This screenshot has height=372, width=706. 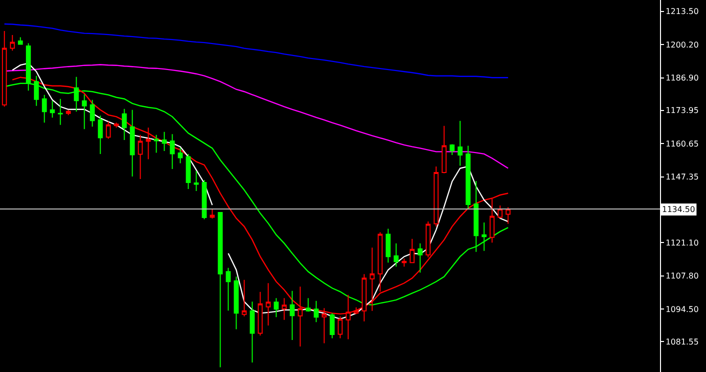 What do you see at coordinates (679, 209) in the screenshot?
I see `ref-line-label: 1134.50` at bounding box center [679, 209].